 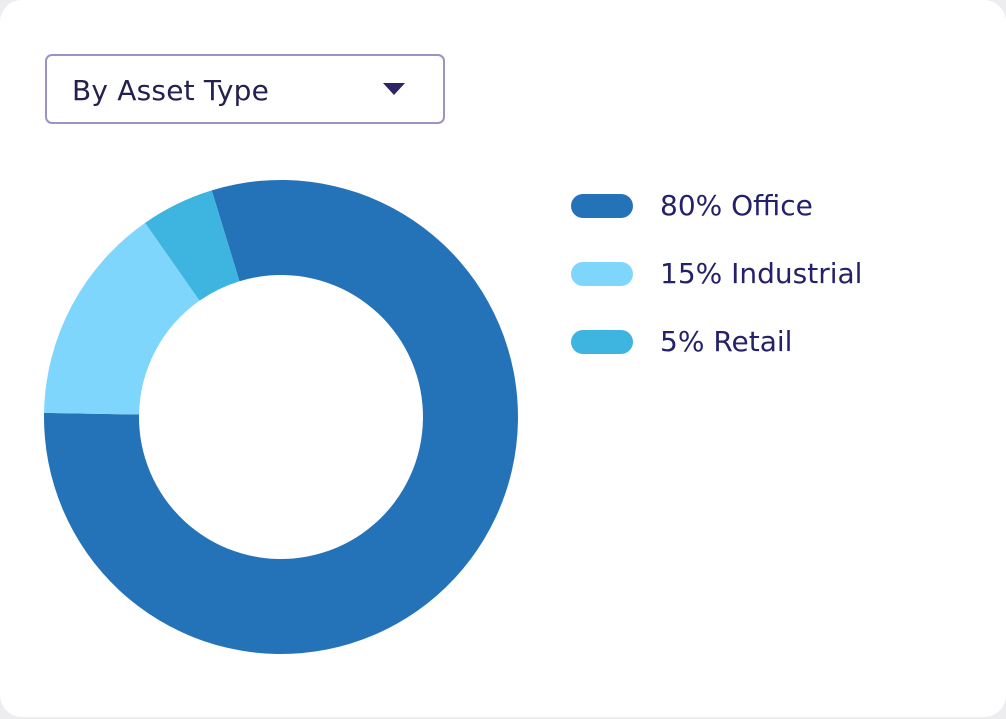 What do you see at coordinates (171, 90) in the screenshot?
I see `dropdown-selected-value: By Asset Type` at bounding box center [171, 90].